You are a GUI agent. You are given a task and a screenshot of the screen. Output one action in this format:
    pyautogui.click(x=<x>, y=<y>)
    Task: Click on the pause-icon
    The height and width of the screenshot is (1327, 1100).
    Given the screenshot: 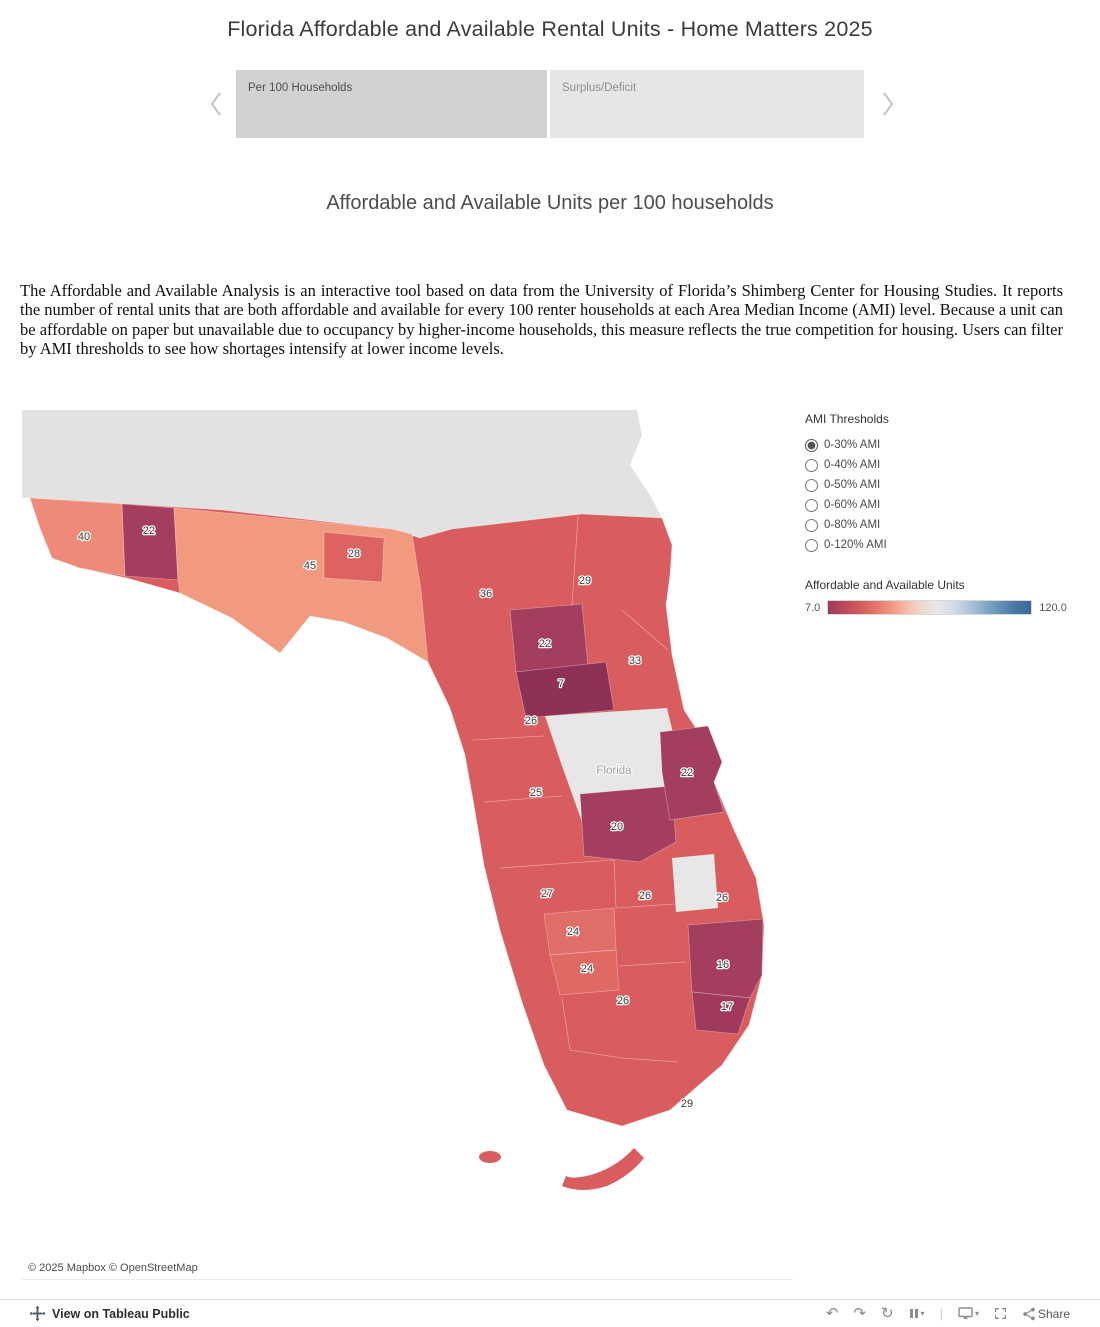 What is the action you would take?
    pyautogui.click(x=913, y=1313)
    